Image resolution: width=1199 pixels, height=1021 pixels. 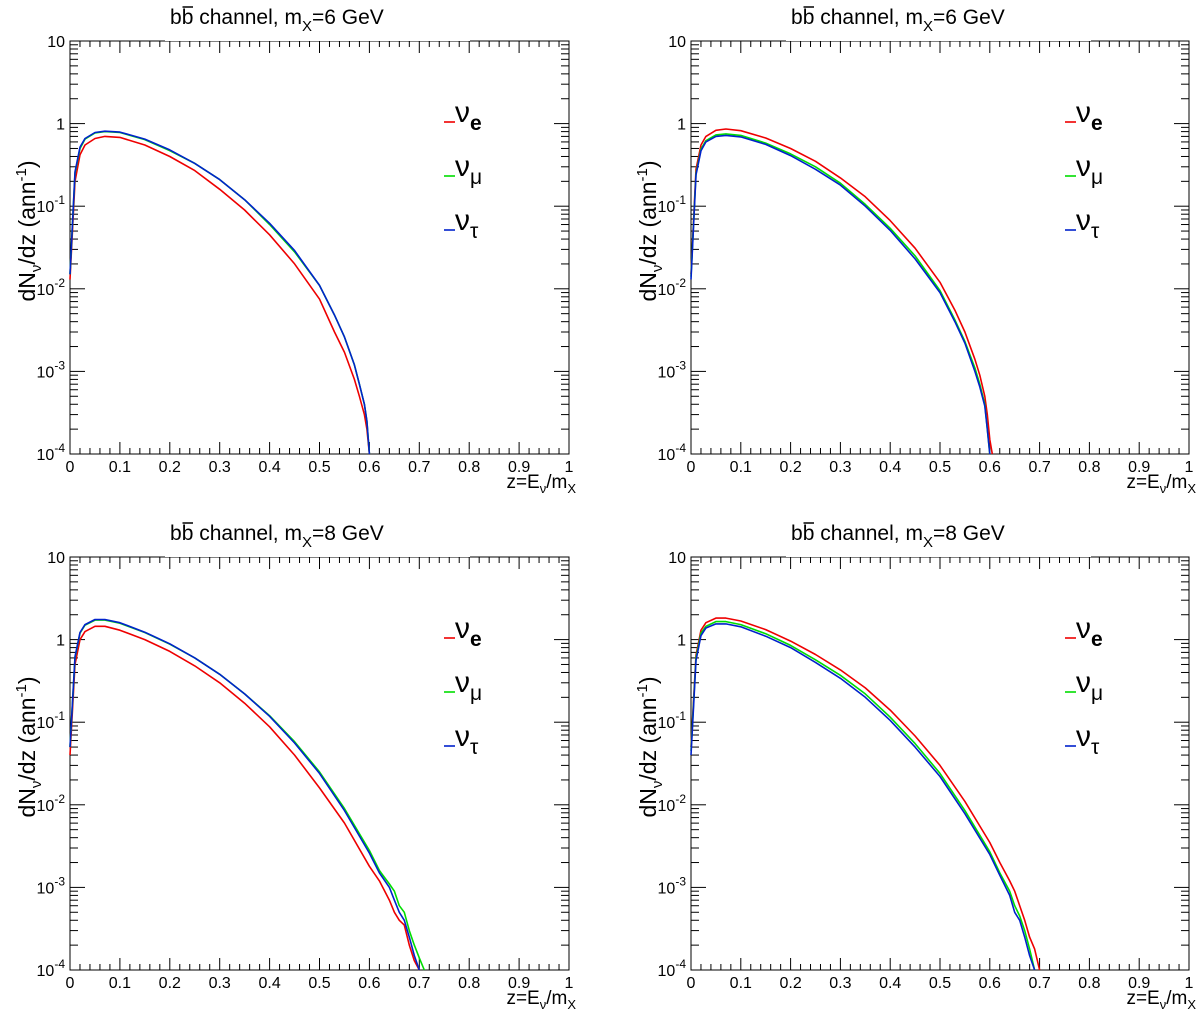 I want to click on ylabel-dN: dN, so click(x=27, y=802).